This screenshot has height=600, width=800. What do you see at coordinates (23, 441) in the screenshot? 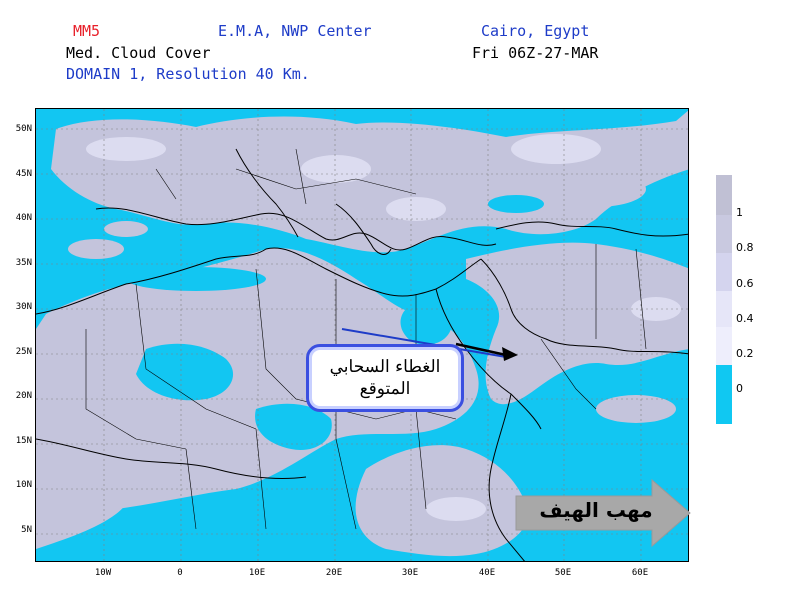
I see `lat-label: 15N` at bounding box center [23, 441].